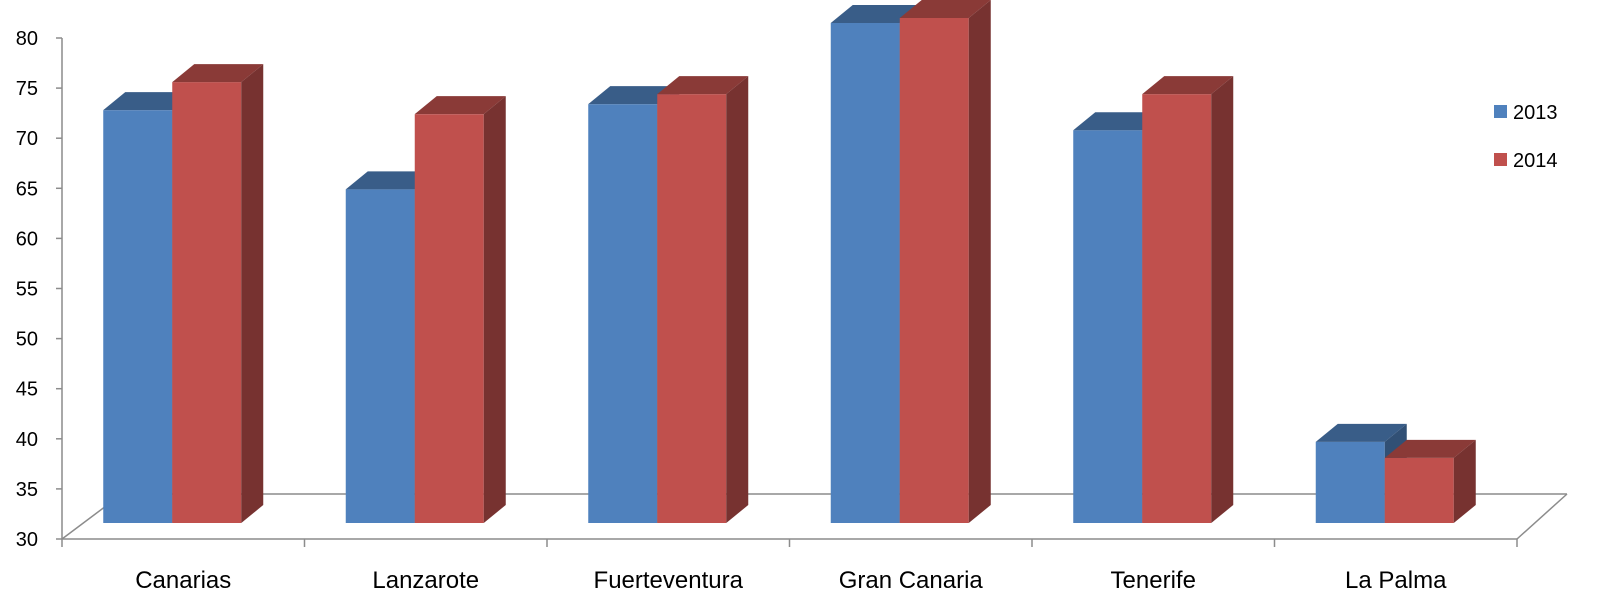 The image size is (1621, 611). I want to click on legend: 2013 2014, so click(1526, 137).